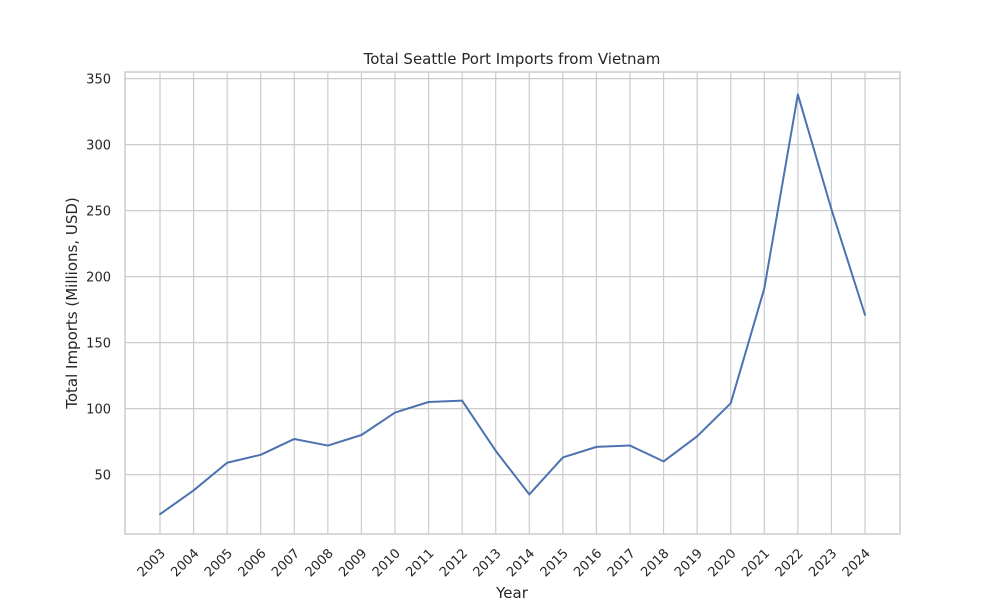 Image resolution: width=1000 pixels, height=600 pixels. What do you see at coordinates (555, 563) in the screenshot?
I see `x-tick-label: 2015` at bounding box center [555, 563].